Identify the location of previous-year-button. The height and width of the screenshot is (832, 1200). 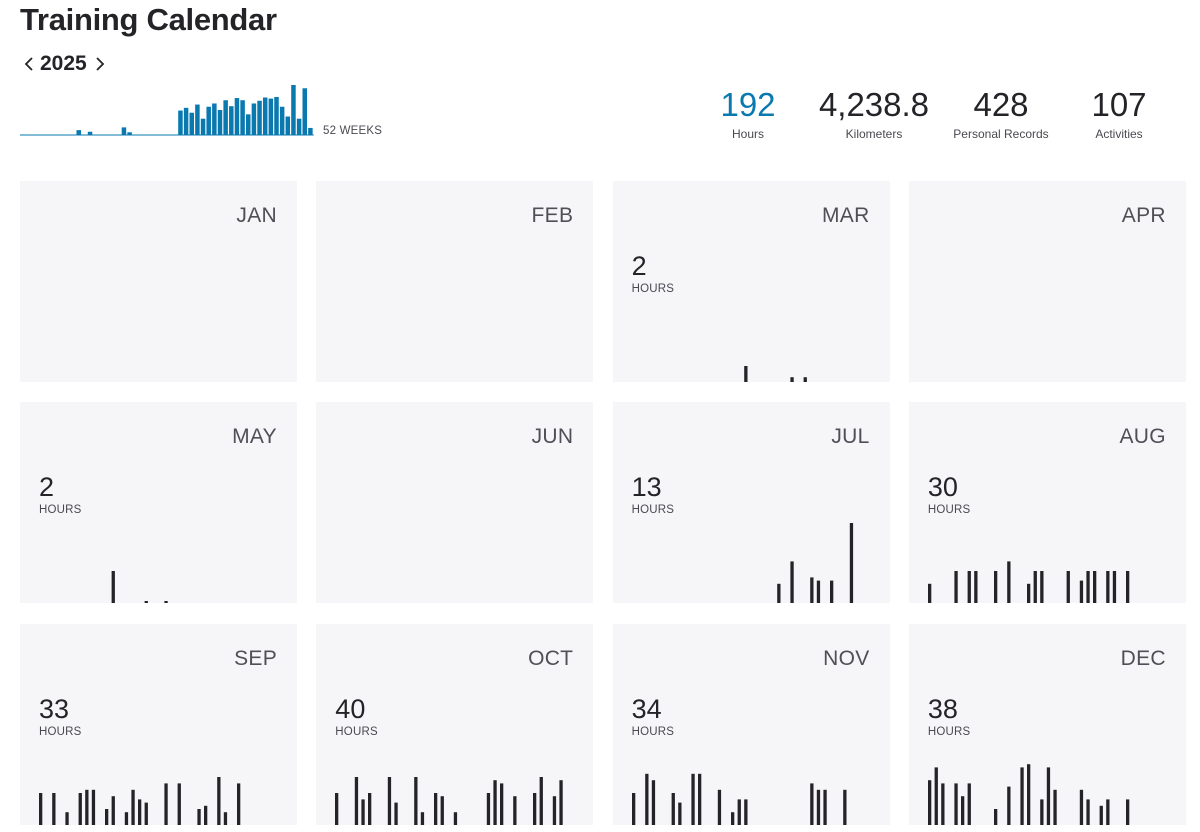
(29, 64).